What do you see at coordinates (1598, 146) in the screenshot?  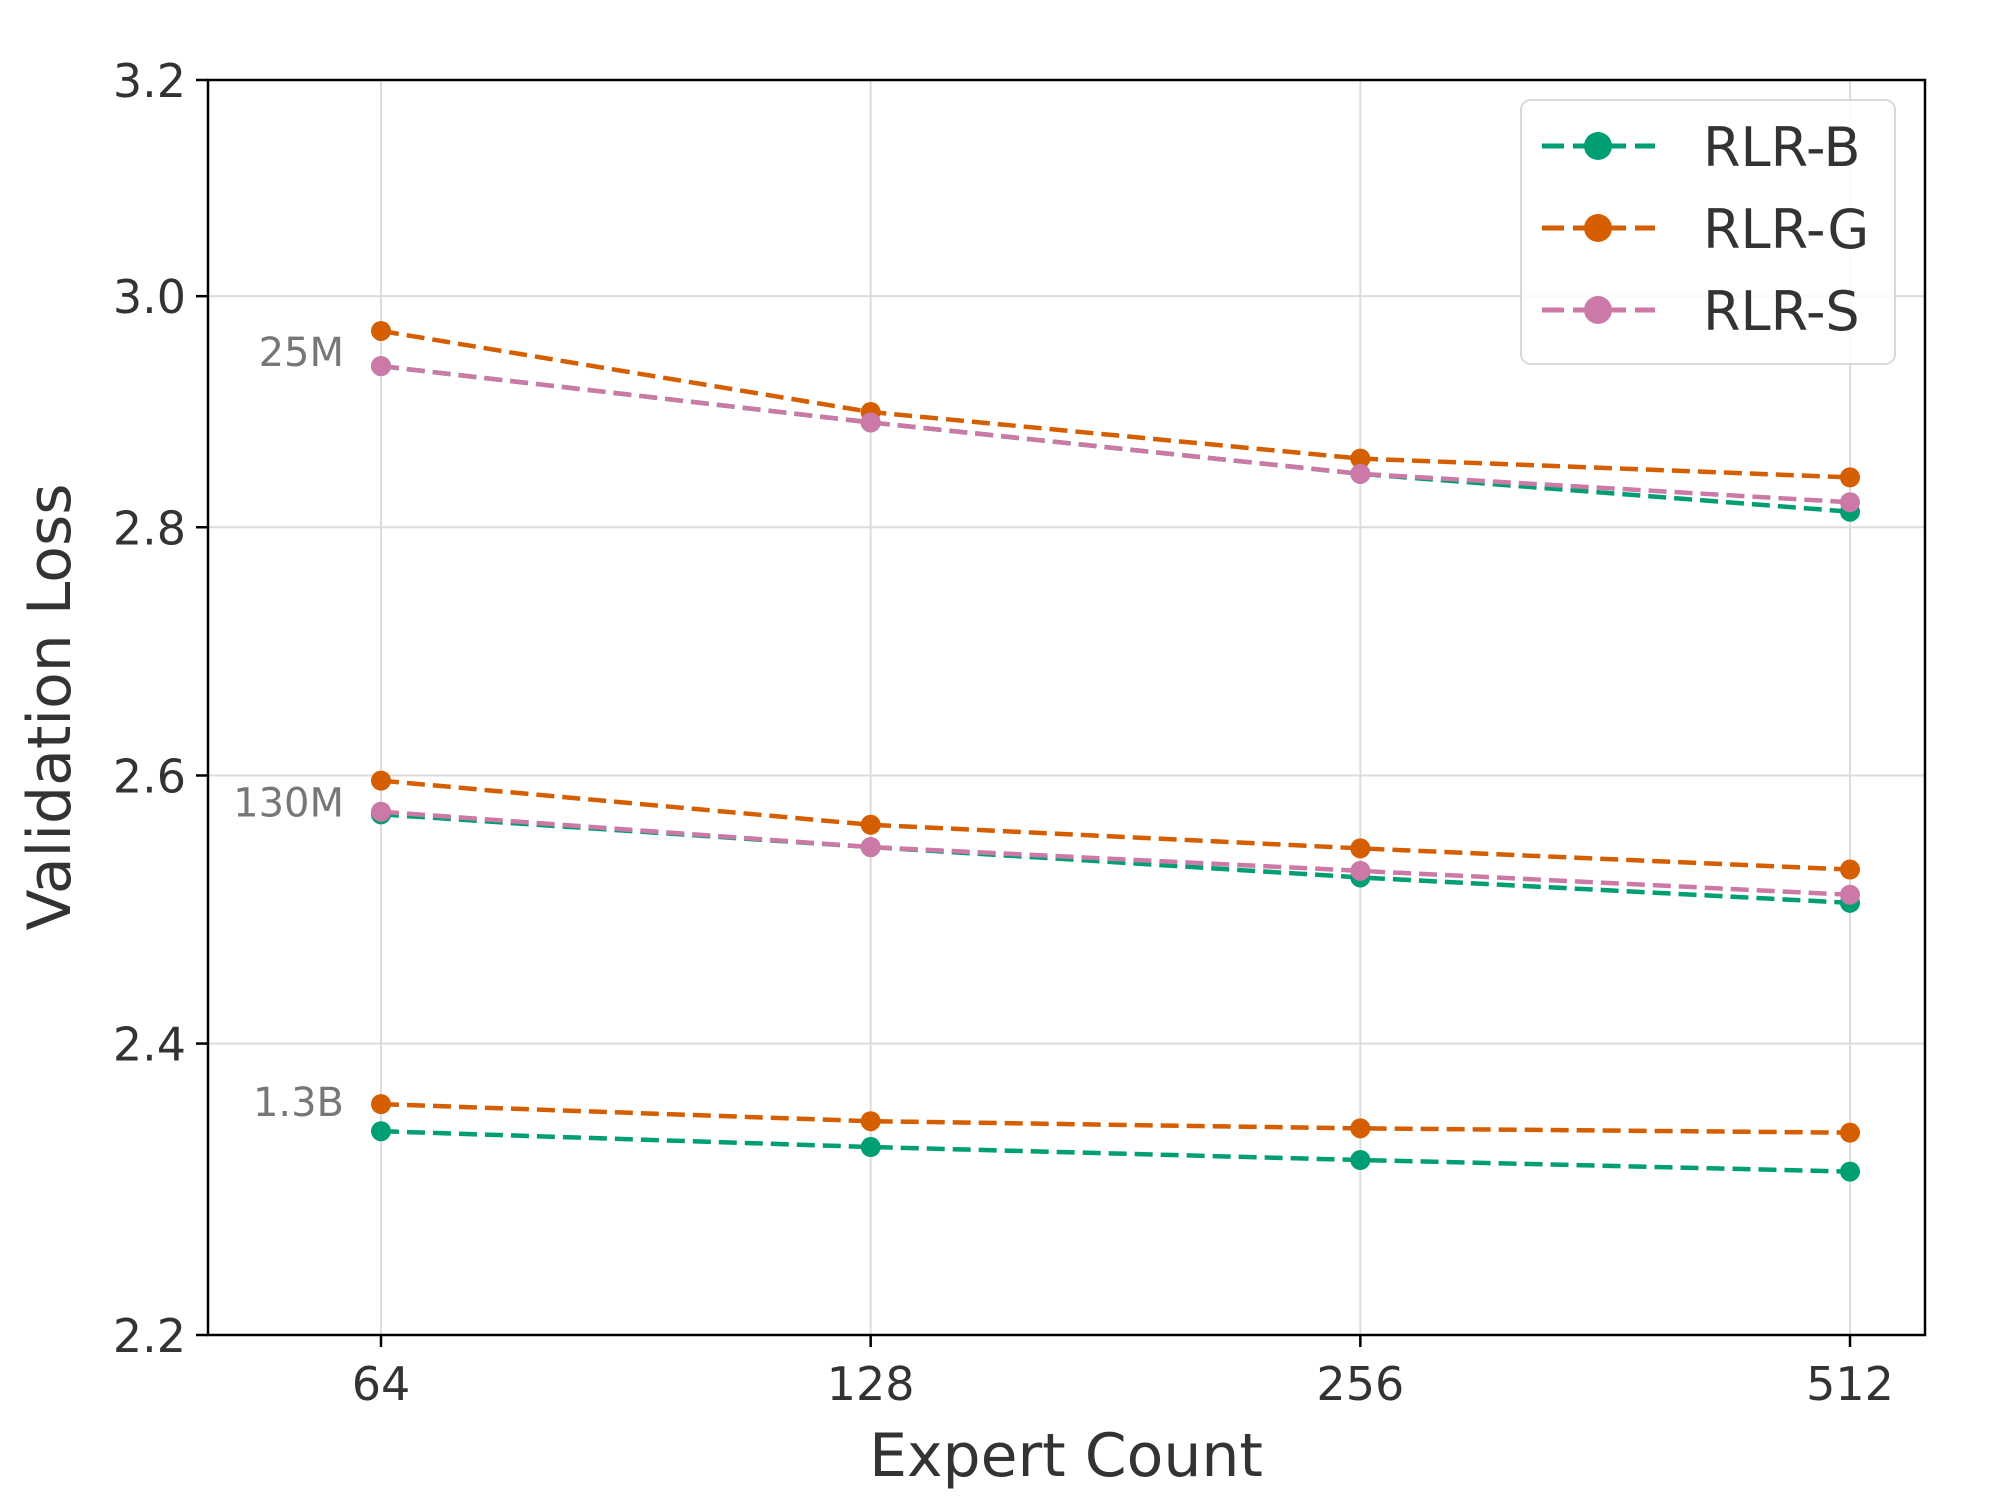 I see `legend-marker-rlr-b` at bounding box center [1598, 146].